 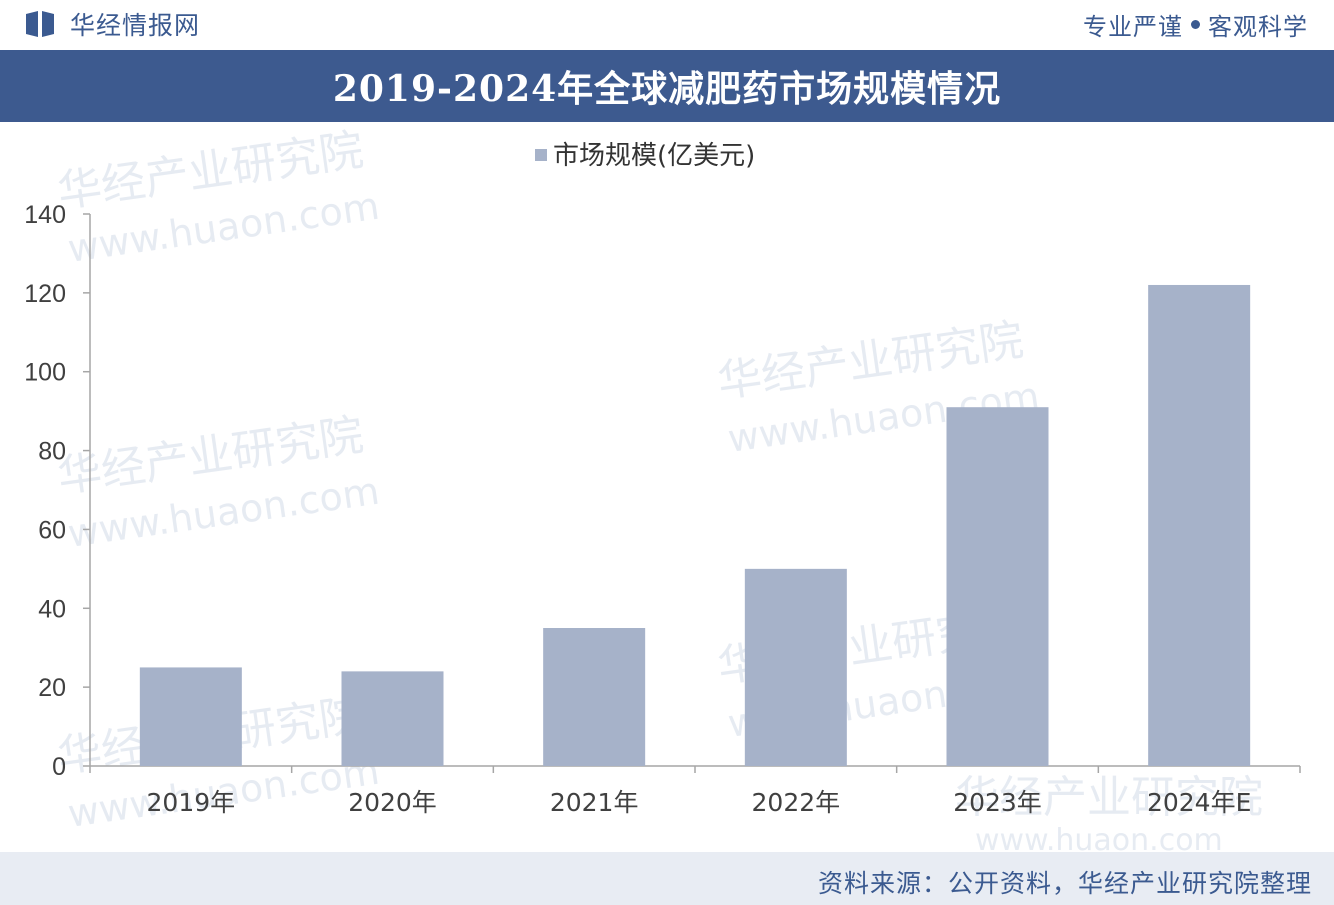 What do you see at coordinates (45, 215) in the screenshot?
I see `y-tick-label: 140` at bounding box center [45, 215].